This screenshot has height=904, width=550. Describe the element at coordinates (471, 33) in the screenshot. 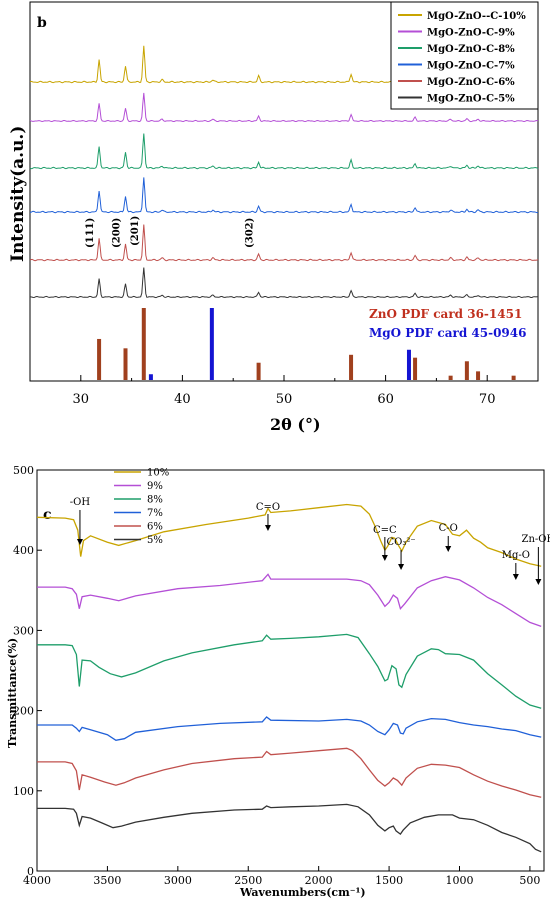

I see `xrd-legend-label: MgO-ZnO-C-9%` at that location.